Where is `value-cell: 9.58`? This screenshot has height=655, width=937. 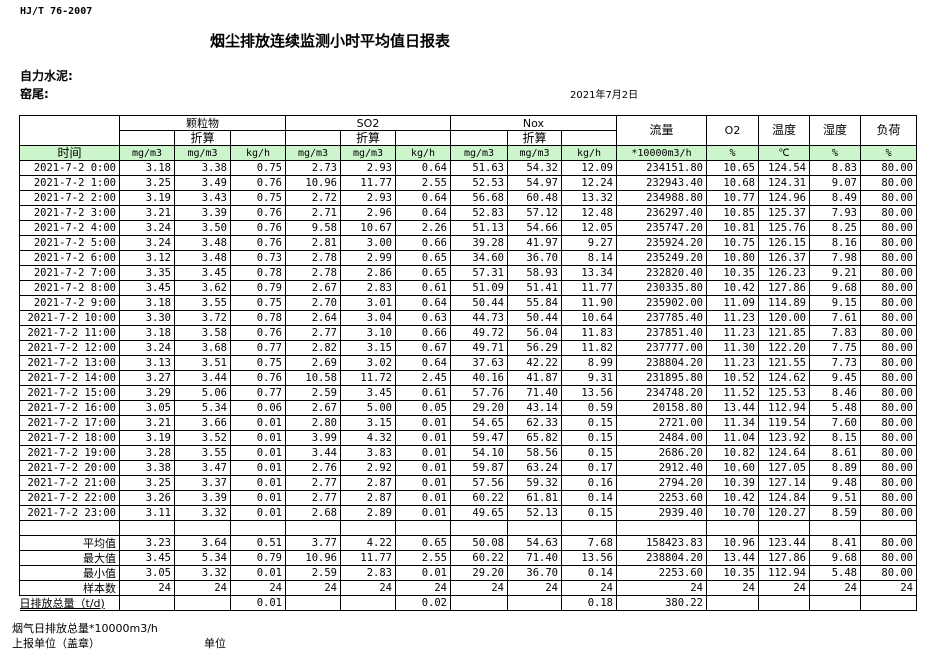
value-cell: 9.58 is located at coordinates (313, 228).